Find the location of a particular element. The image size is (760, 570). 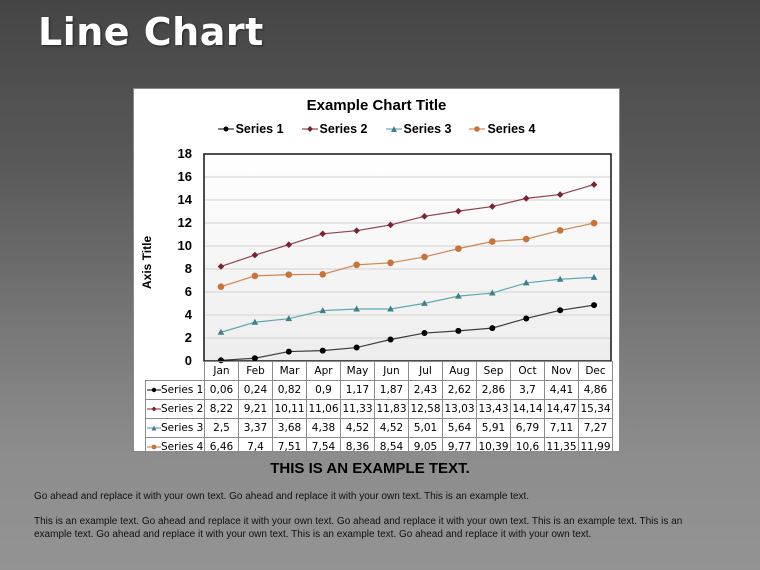

table-cell: 11,33 is located at coordinates (357, 409).